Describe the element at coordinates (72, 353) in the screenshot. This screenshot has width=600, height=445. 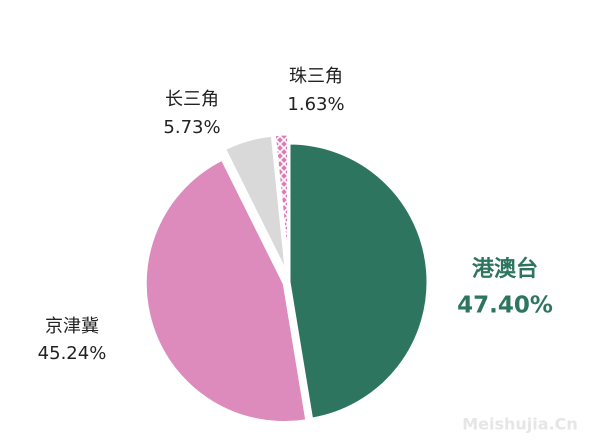
I see `slice-value-label: 45.24%` at that location.